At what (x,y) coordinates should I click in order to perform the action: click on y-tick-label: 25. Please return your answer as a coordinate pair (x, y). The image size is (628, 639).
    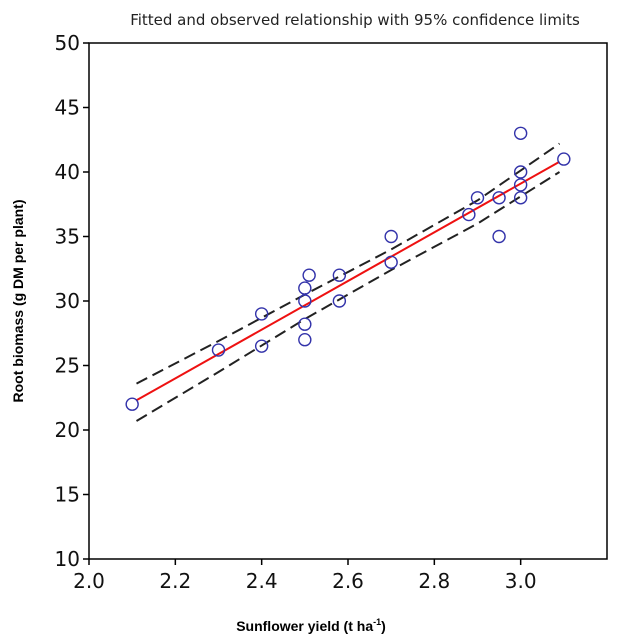
    Looking at the image, I should click on (67, 366).